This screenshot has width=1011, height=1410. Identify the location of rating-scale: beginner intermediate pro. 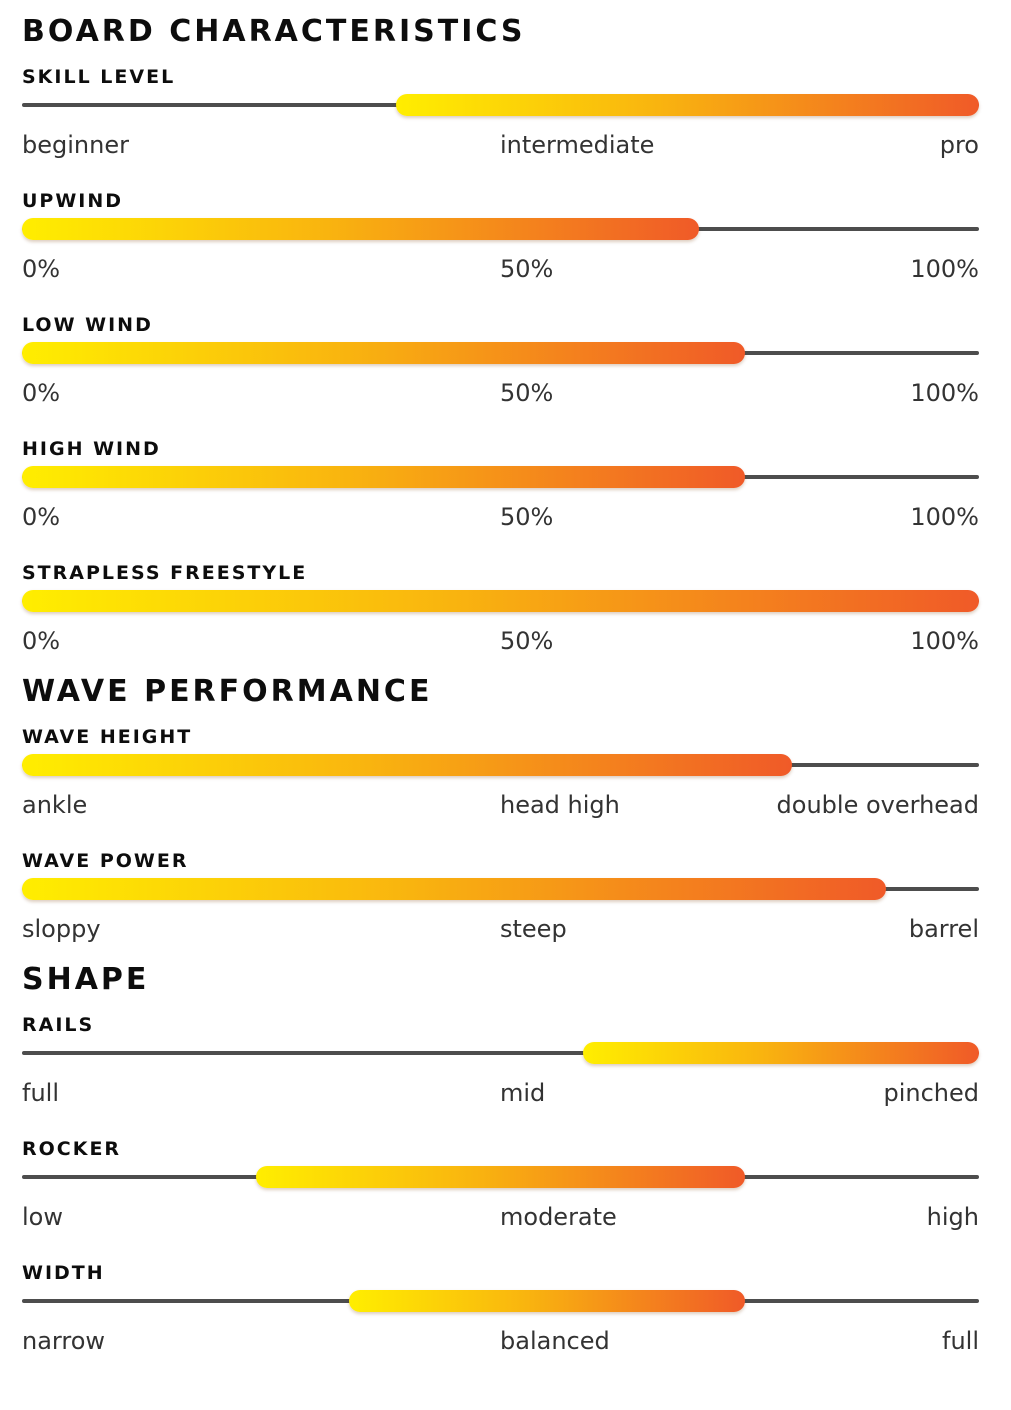
(500, 145).